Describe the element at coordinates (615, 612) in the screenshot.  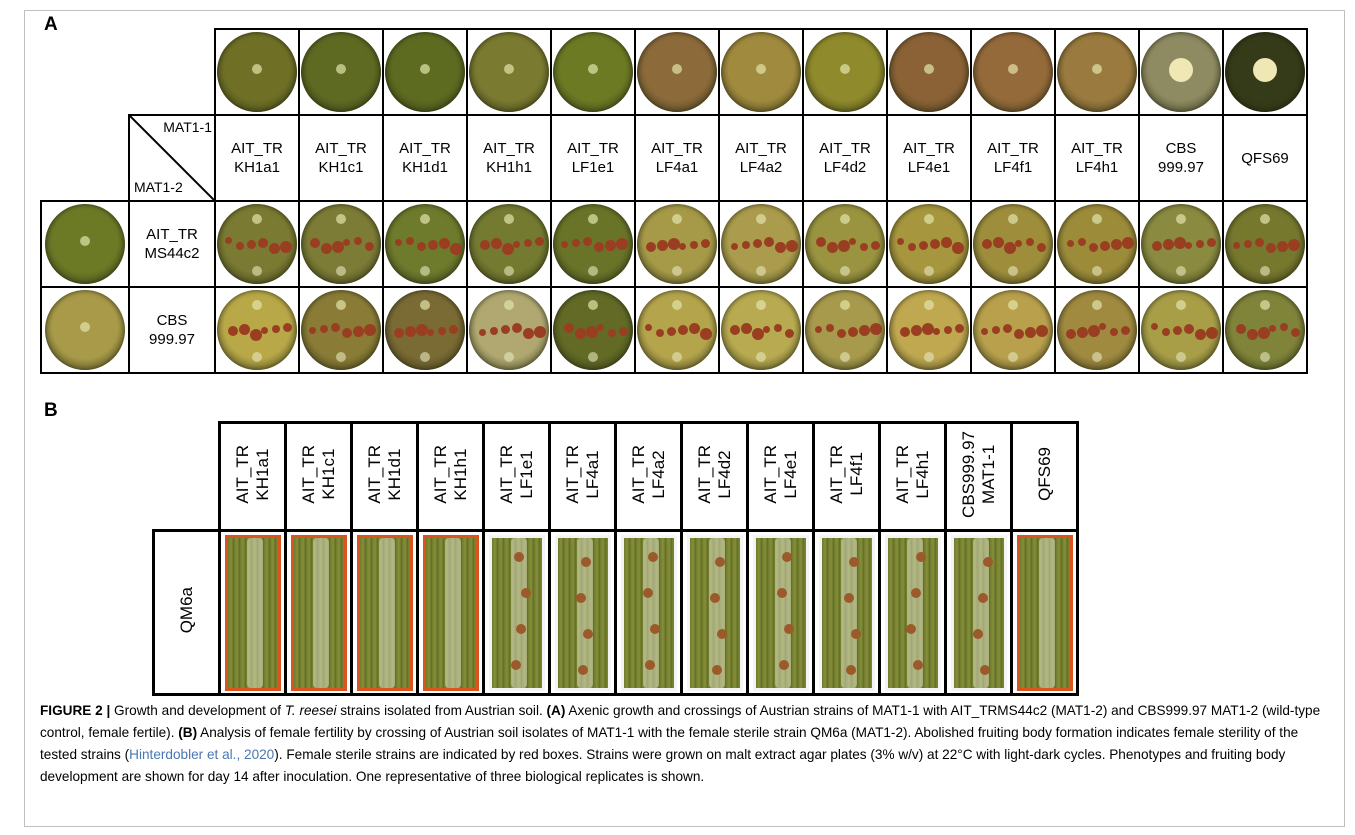
I see `qm6a-cross-row: QM6a` at that location.